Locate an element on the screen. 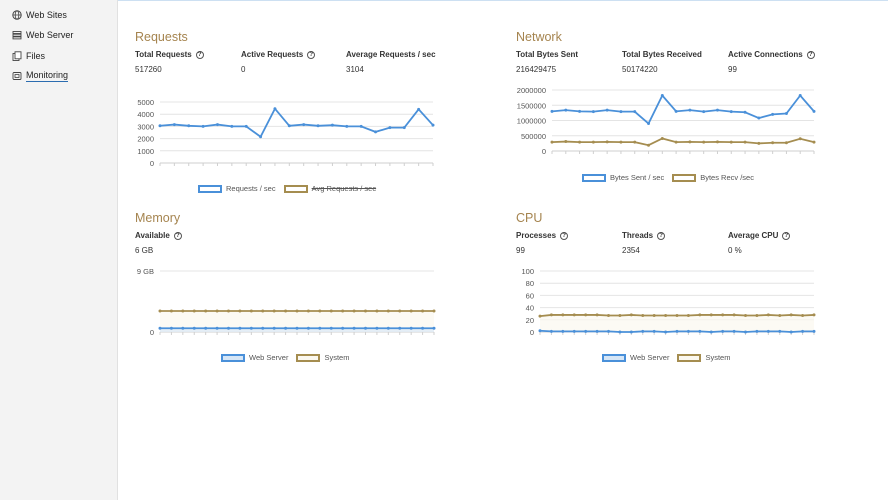 This screenshot has height=500, width=888. metric-label: Active Connections is located at coordinates (765, 54).